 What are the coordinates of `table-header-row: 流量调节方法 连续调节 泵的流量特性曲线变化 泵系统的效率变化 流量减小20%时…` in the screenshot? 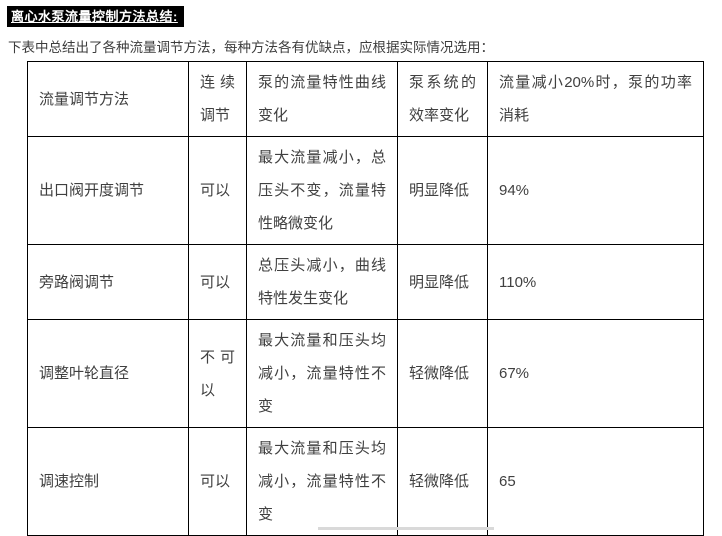 It's located at (365, 99).